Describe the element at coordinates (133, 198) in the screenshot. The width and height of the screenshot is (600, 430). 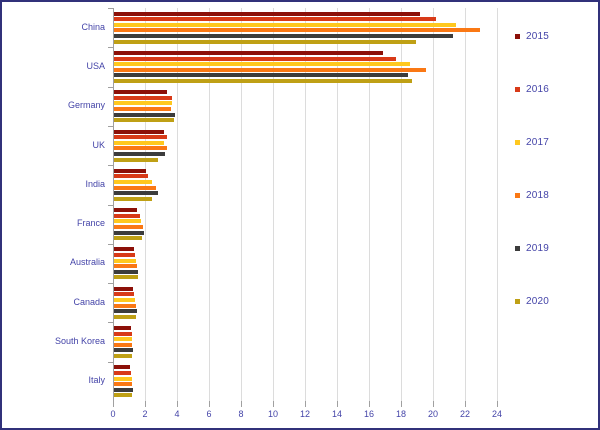
I see `bar-india-2020` at that location.